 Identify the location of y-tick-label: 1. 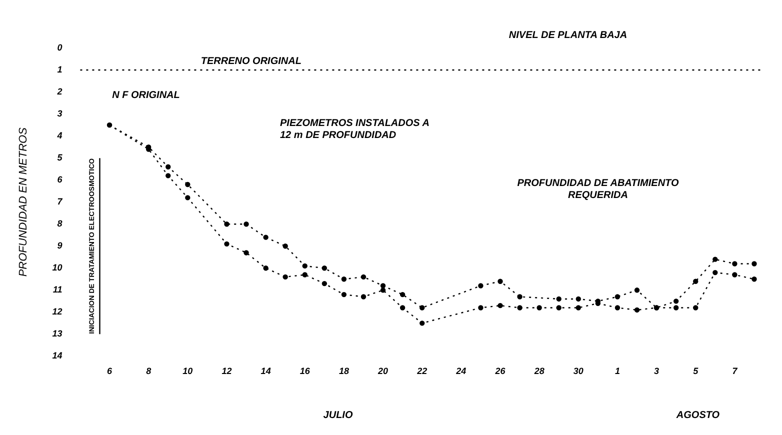
(59, 69).